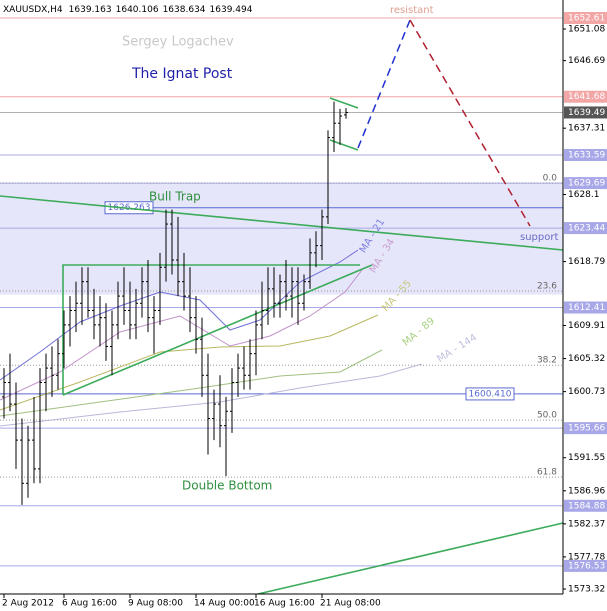  I want to click on y-tick-label: 1586.96, so click(586, 491).